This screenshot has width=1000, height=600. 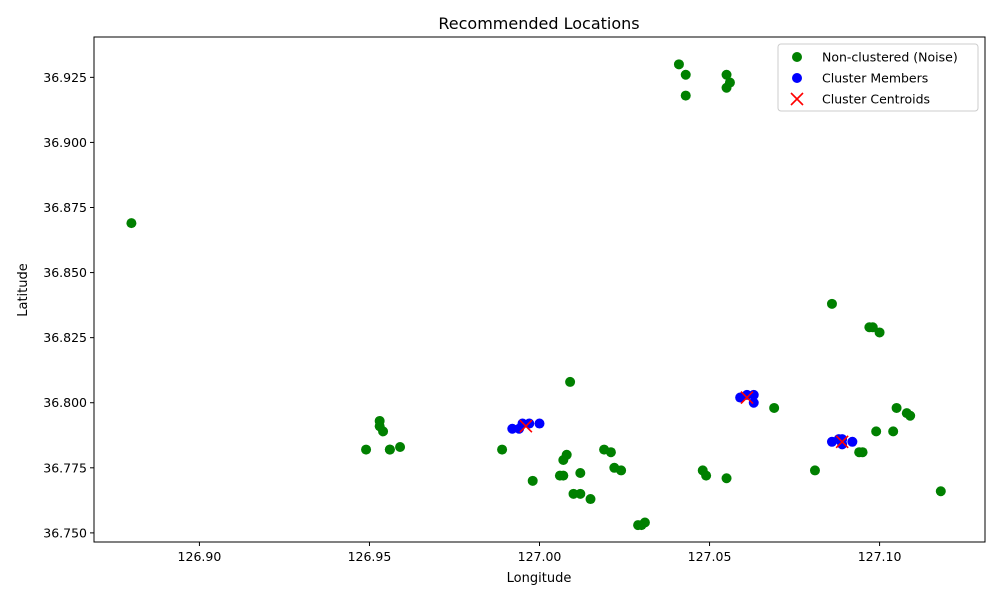 I want to click on chart-title: Recommended Locations, so click(x=538, y=23).